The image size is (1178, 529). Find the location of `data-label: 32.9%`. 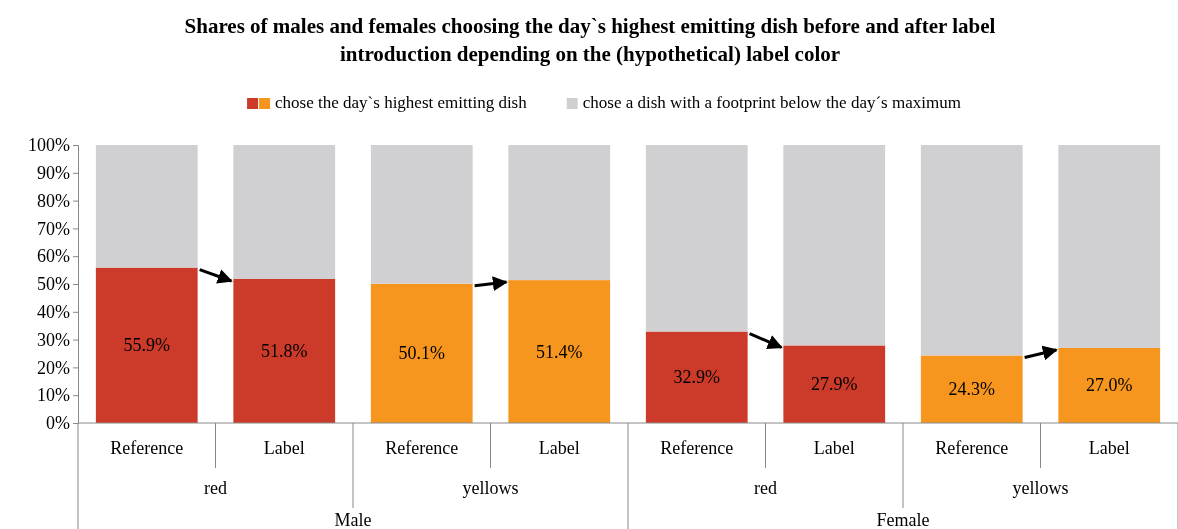

data-label: 32.9% is located at coordinates (696, 377).